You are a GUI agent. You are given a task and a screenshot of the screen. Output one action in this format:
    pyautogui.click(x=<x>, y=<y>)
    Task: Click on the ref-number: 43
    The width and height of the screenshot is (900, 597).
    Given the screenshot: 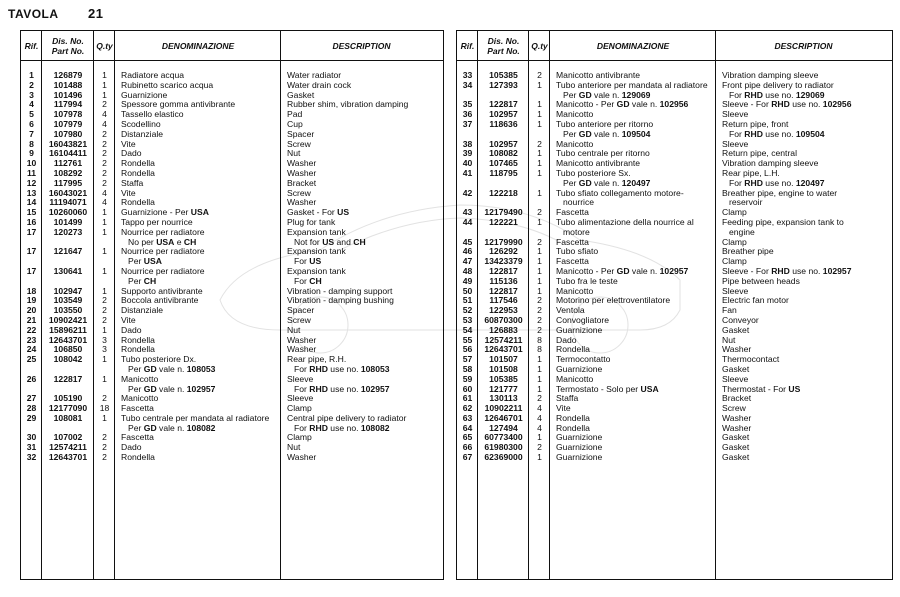 What is the action you would take?
    pyautogui.click(x=467, y=212)
    